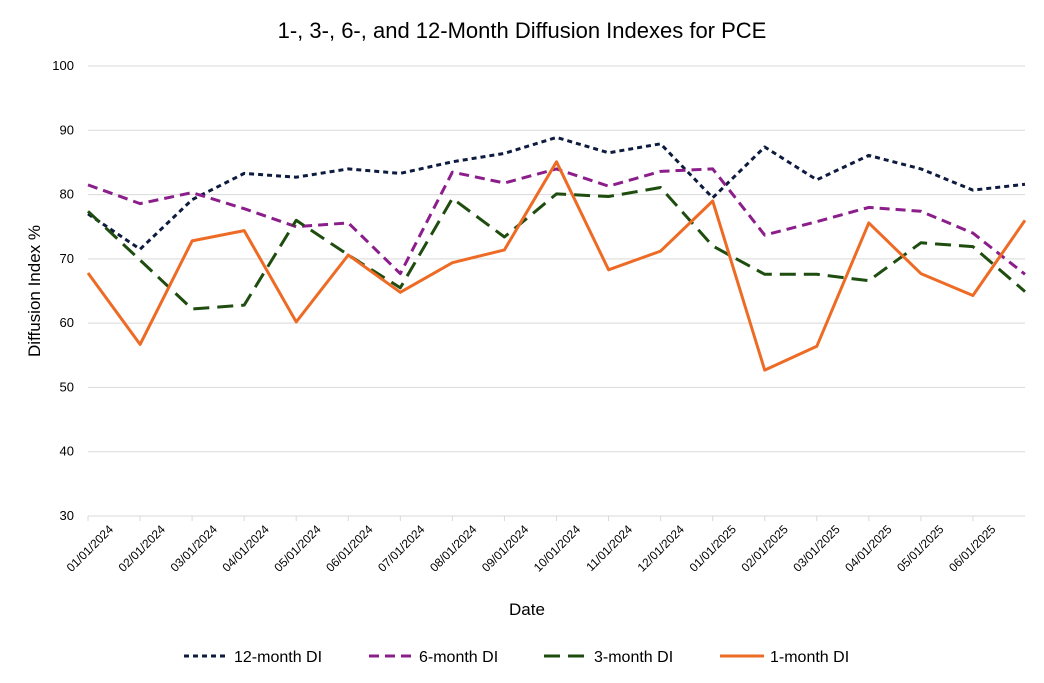 The image size is (1044, 683). I want to click on x-tick-label: 02/01/2025, so click(764, 548).